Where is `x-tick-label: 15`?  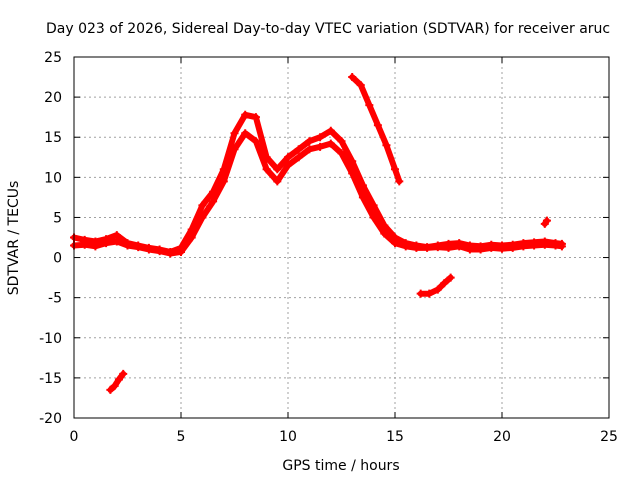
x-tick-label: 15 is located at coordinates (395, 437).